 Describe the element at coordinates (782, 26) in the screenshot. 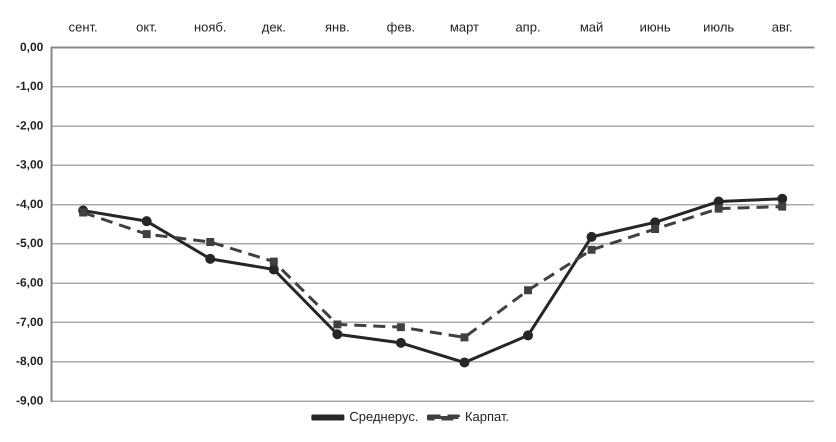

I see `x-tick-label: авг.` at that location.